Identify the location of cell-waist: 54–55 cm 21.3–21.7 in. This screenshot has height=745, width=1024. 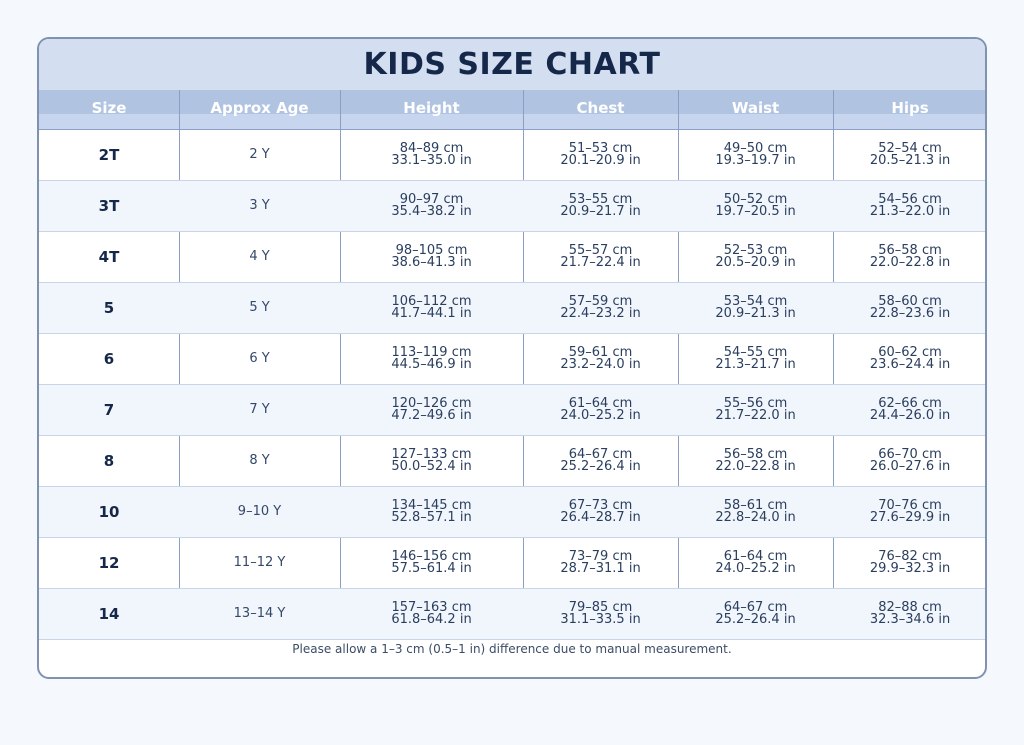
(755, 359).